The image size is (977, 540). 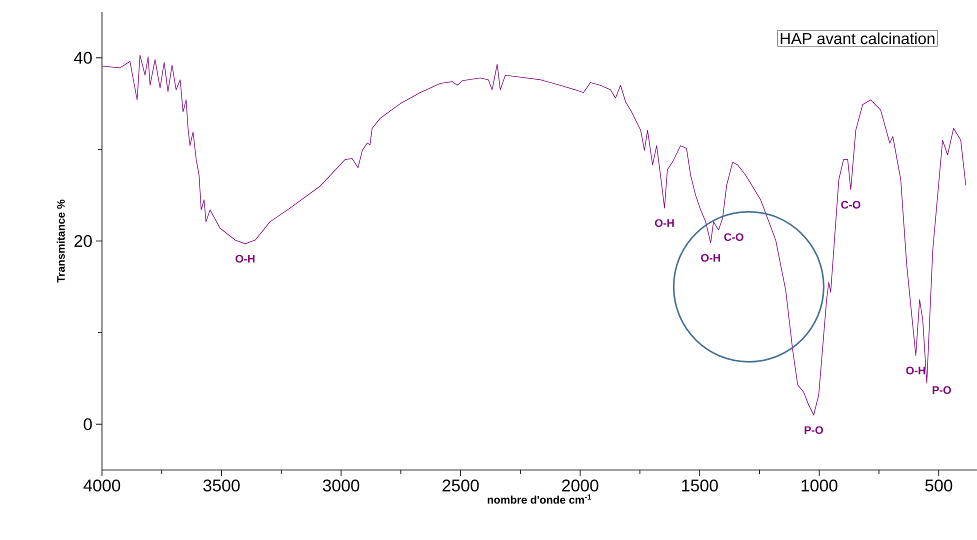 I want to click on y-tick-label: 40, so click(x=83, y=58).